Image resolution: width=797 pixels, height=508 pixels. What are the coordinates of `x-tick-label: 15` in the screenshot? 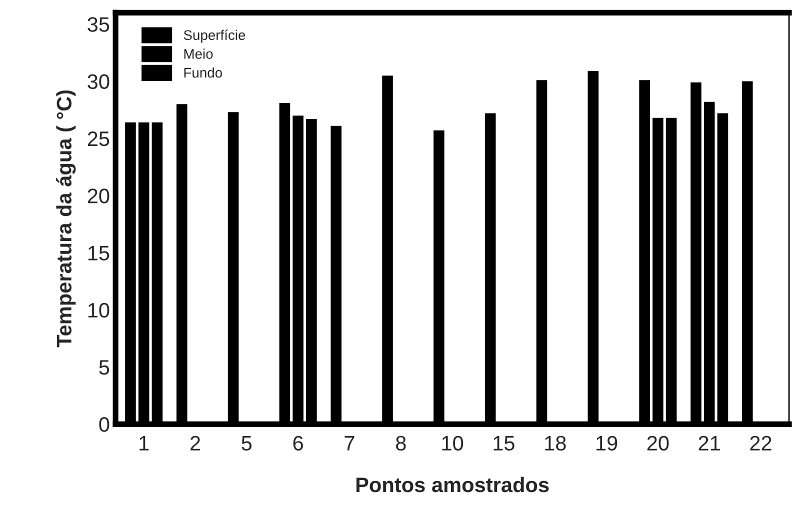 It's located at (504, 443).